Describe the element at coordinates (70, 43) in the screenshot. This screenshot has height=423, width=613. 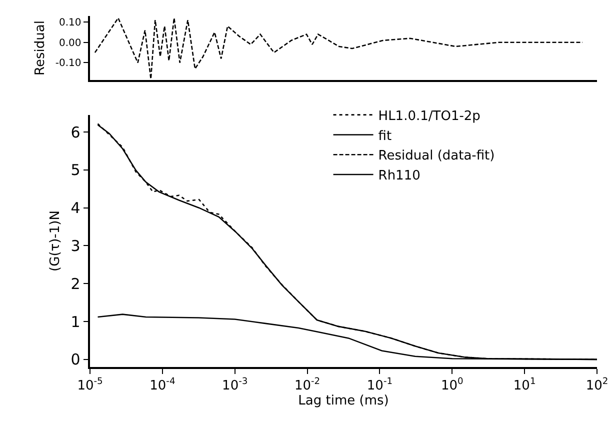
I see `y-tick-label: 0.00` at that location.